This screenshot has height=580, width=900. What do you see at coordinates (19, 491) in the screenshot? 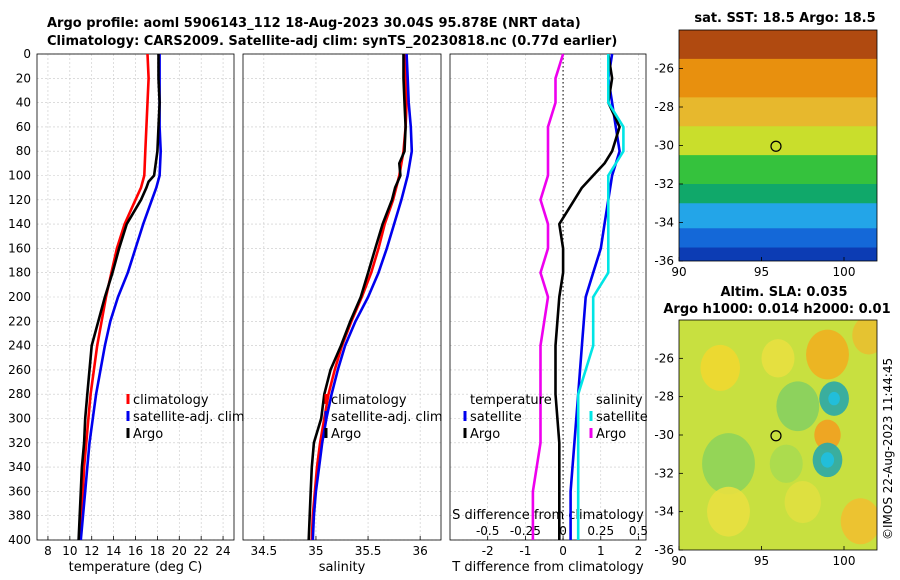
I see `depth-tick-label: 360` at bounding box center [19, 491].